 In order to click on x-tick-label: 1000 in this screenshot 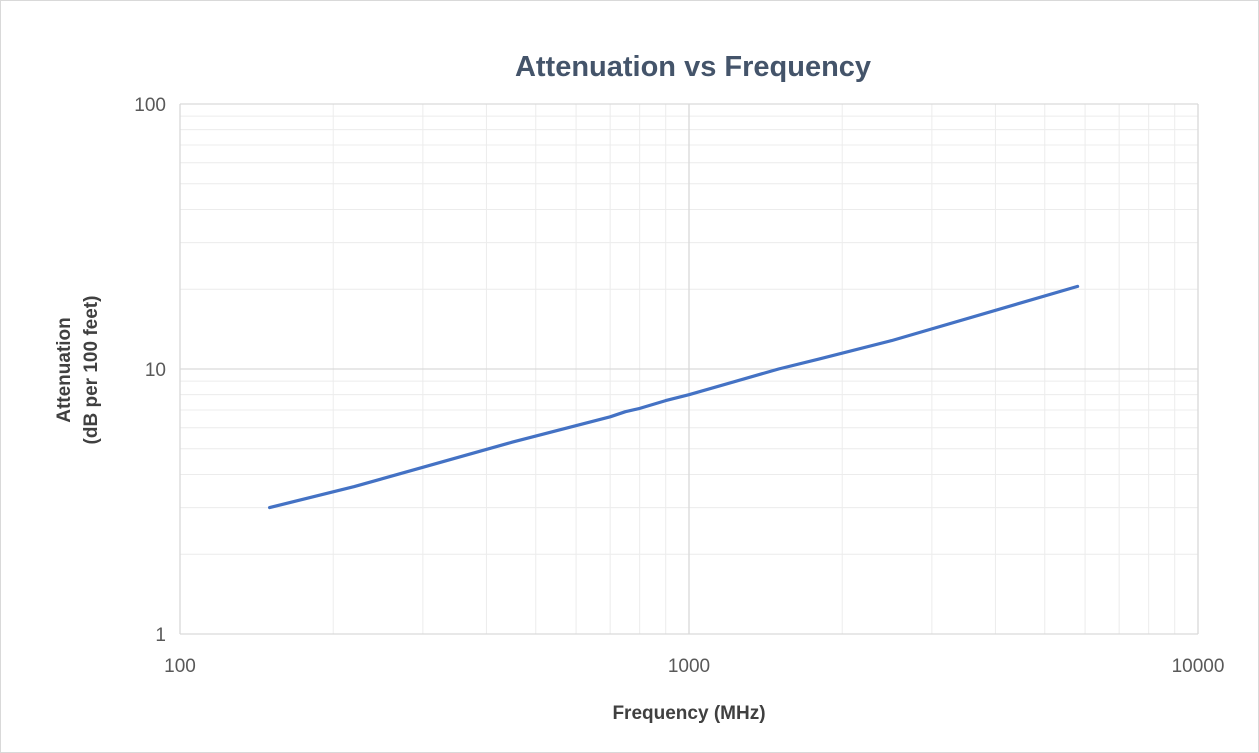, I will do `click(689, 666)`.